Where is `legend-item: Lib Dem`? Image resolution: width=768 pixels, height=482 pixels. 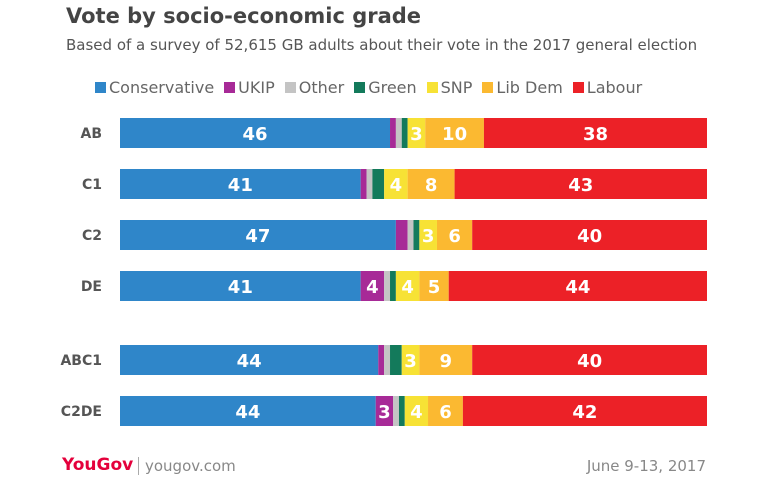
legend-item: Lib Dem is located at coordinates (522, 87).